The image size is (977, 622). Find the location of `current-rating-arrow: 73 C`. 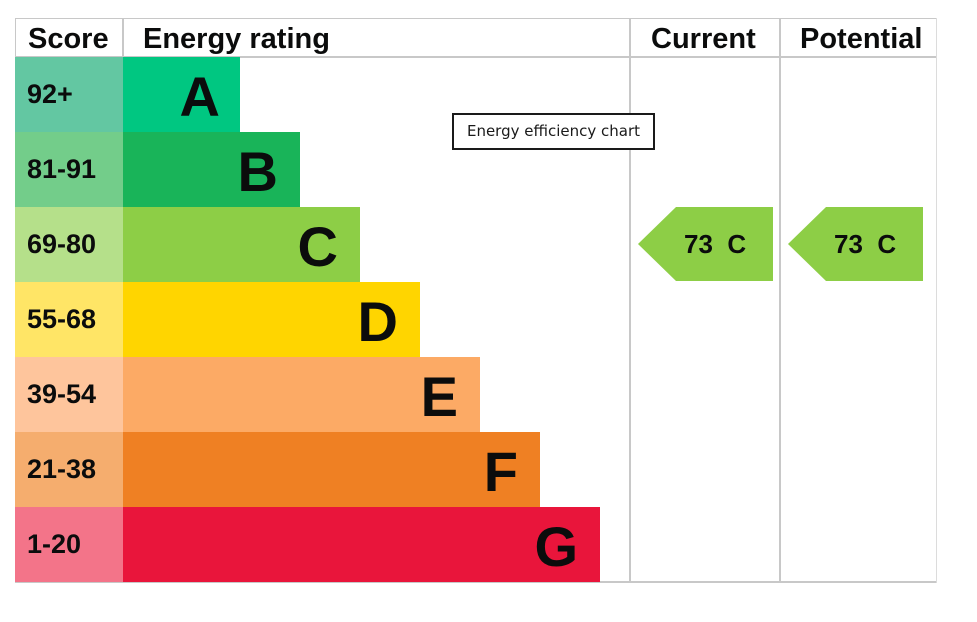

current-rating-arrow: 73 C is located at coordinates (705, 244).